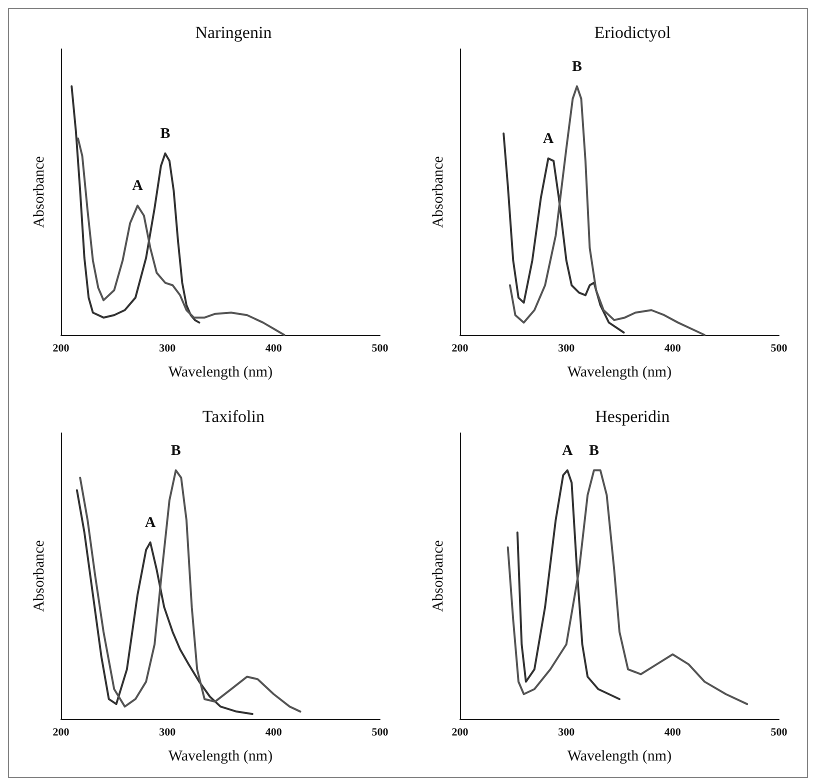 This screenshot has height=784, width=815. What do you see at coordinates (233, 416) in the screenshot?
I see `chart-title: Taxifolin` at bounding box center [233, 416].